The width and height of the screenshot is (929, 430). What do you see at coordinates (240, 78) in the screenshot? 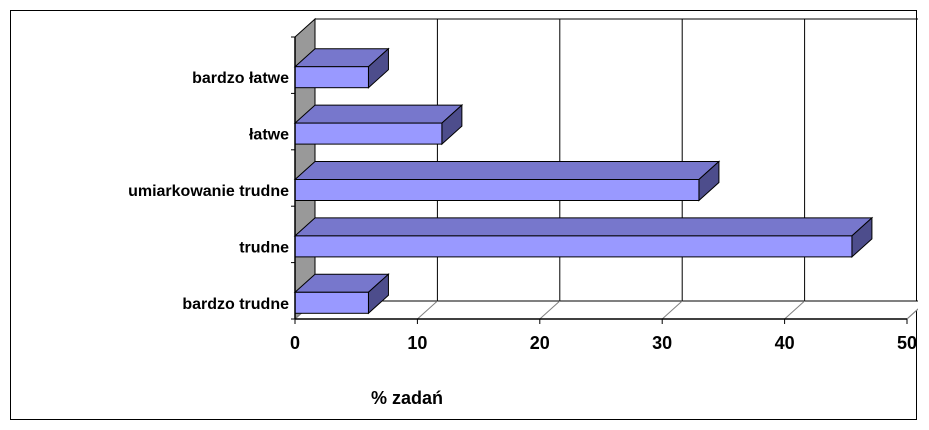
I see `category-label: bardzo łatwe` at bounding box center [240, 78].